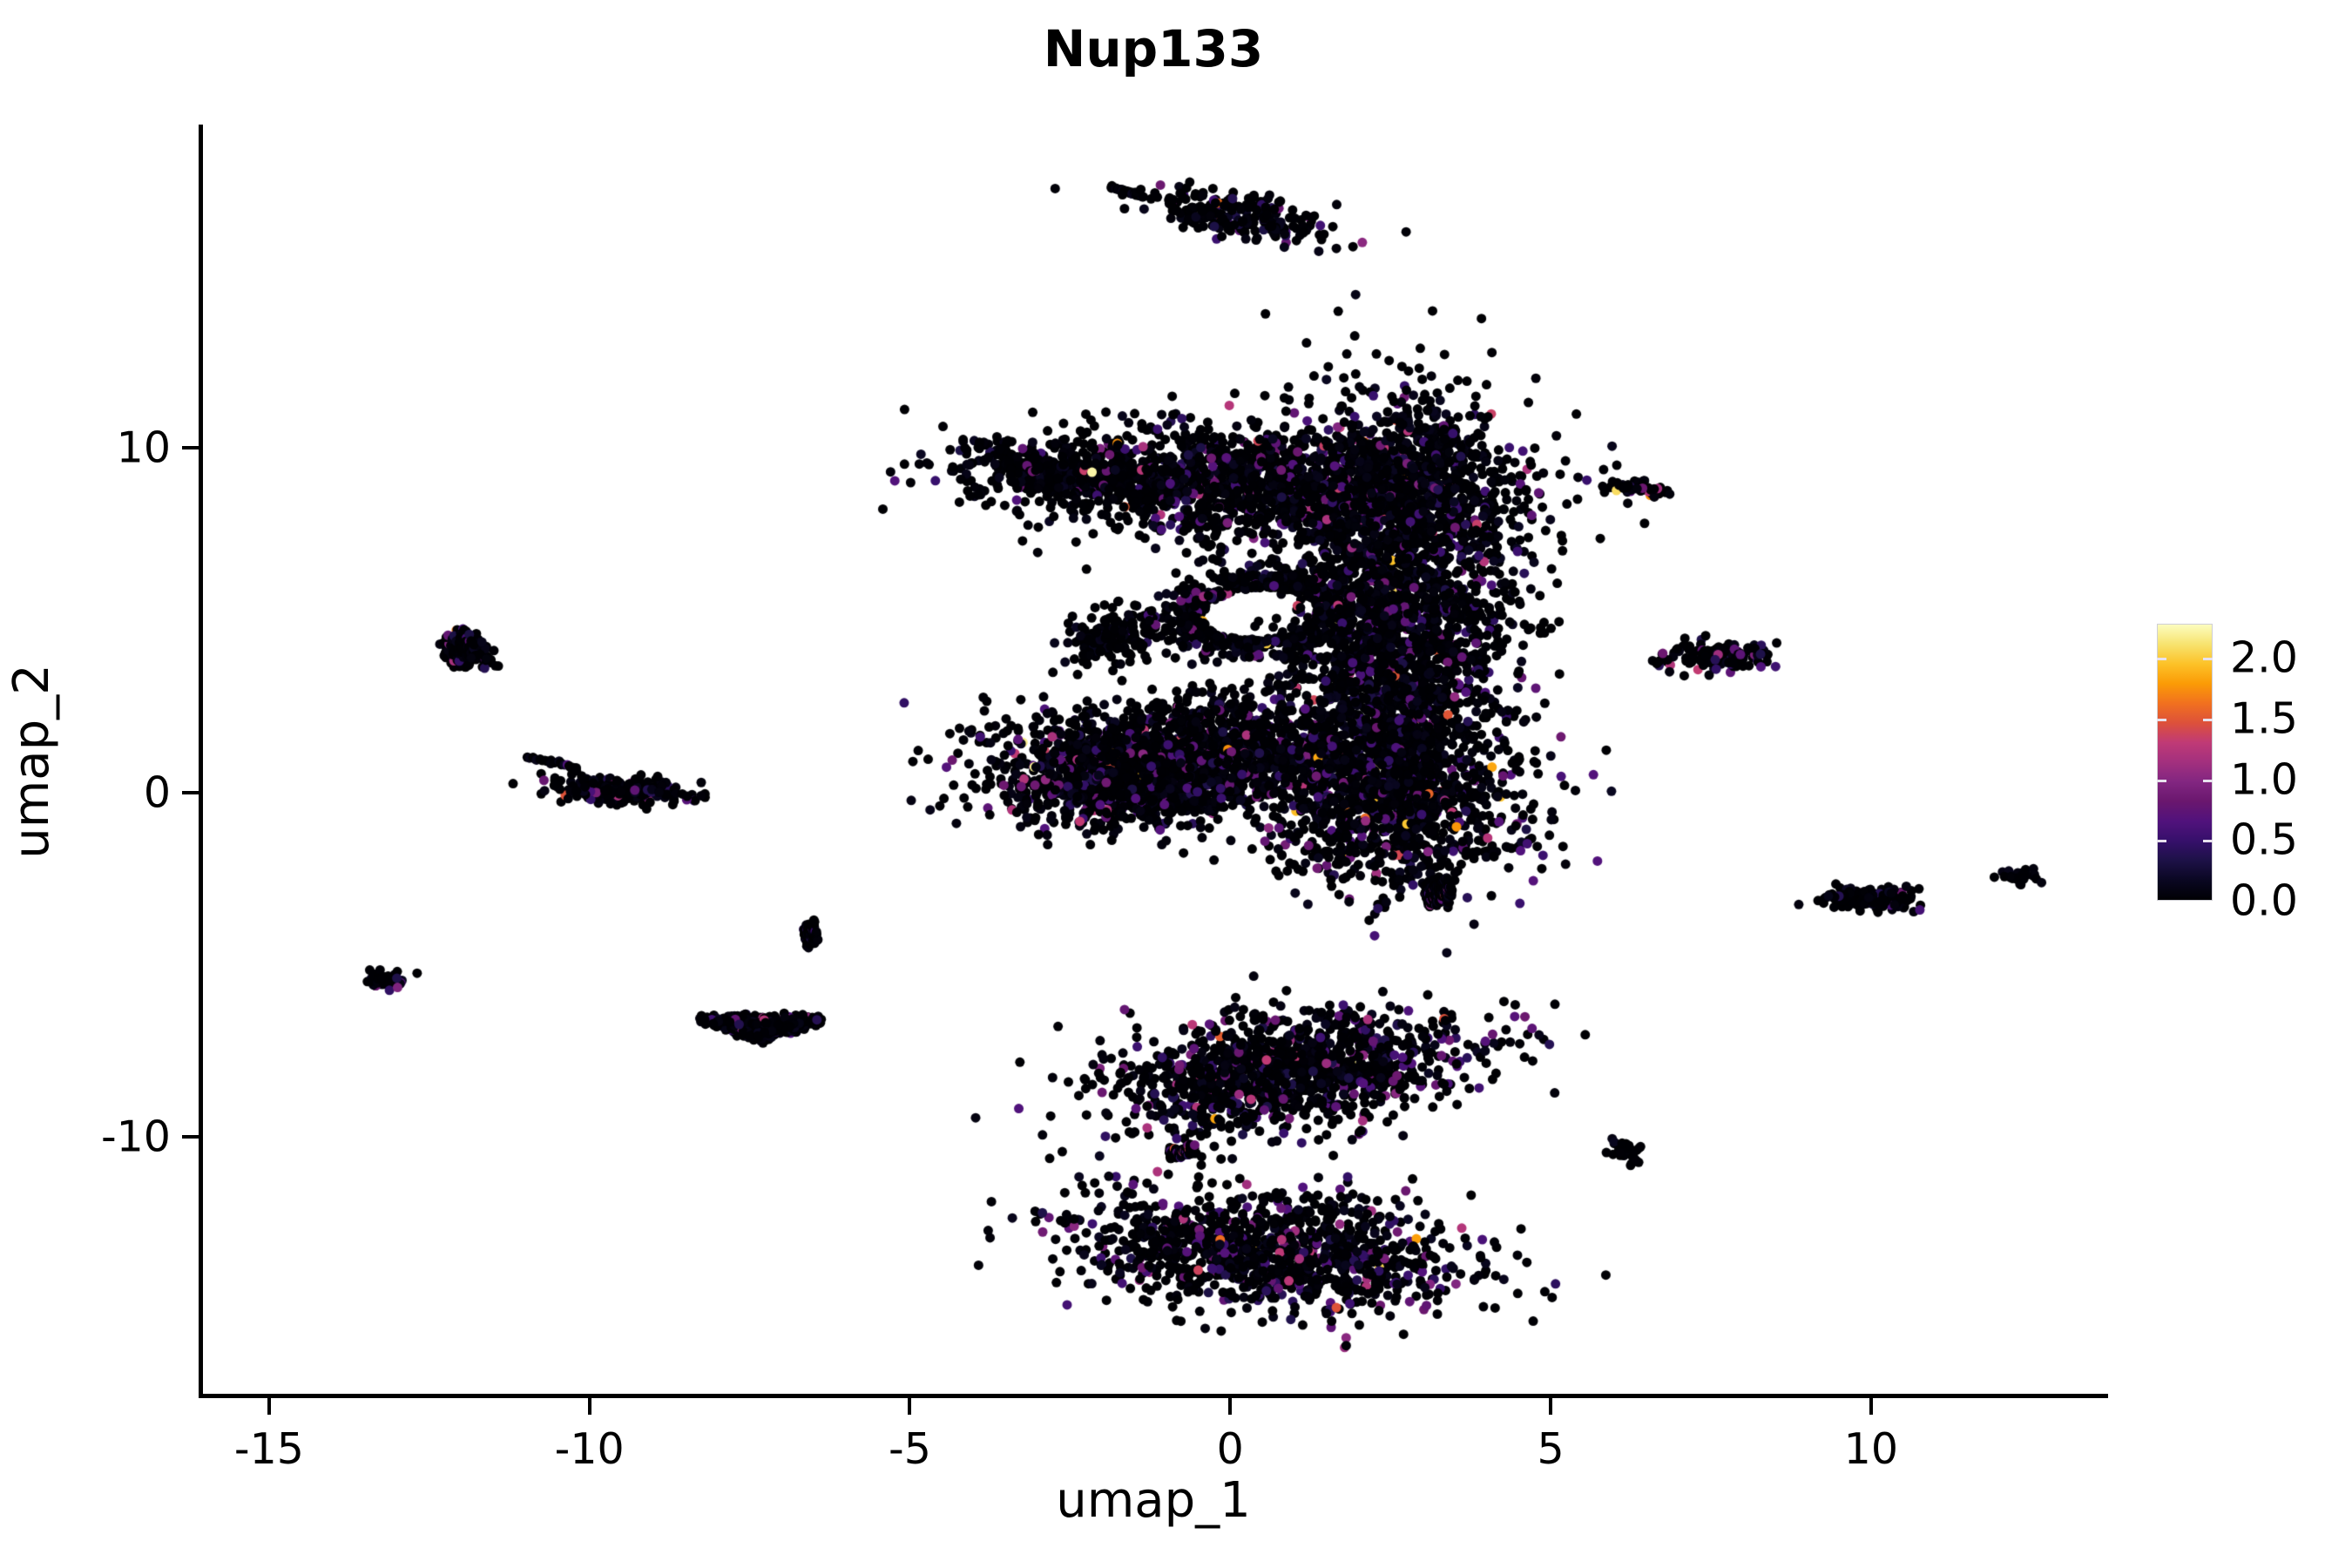 The image size is (2352, 1568). I want to click on colorbar-tick-label: 0.0, so click(2264, 900).